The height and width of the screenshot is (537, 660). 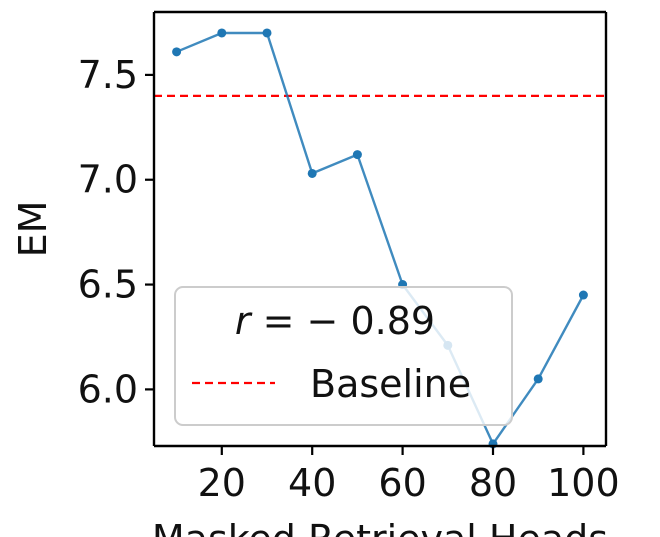 I want to click on legend-annotation-var: r, so click(x=249, y=321).